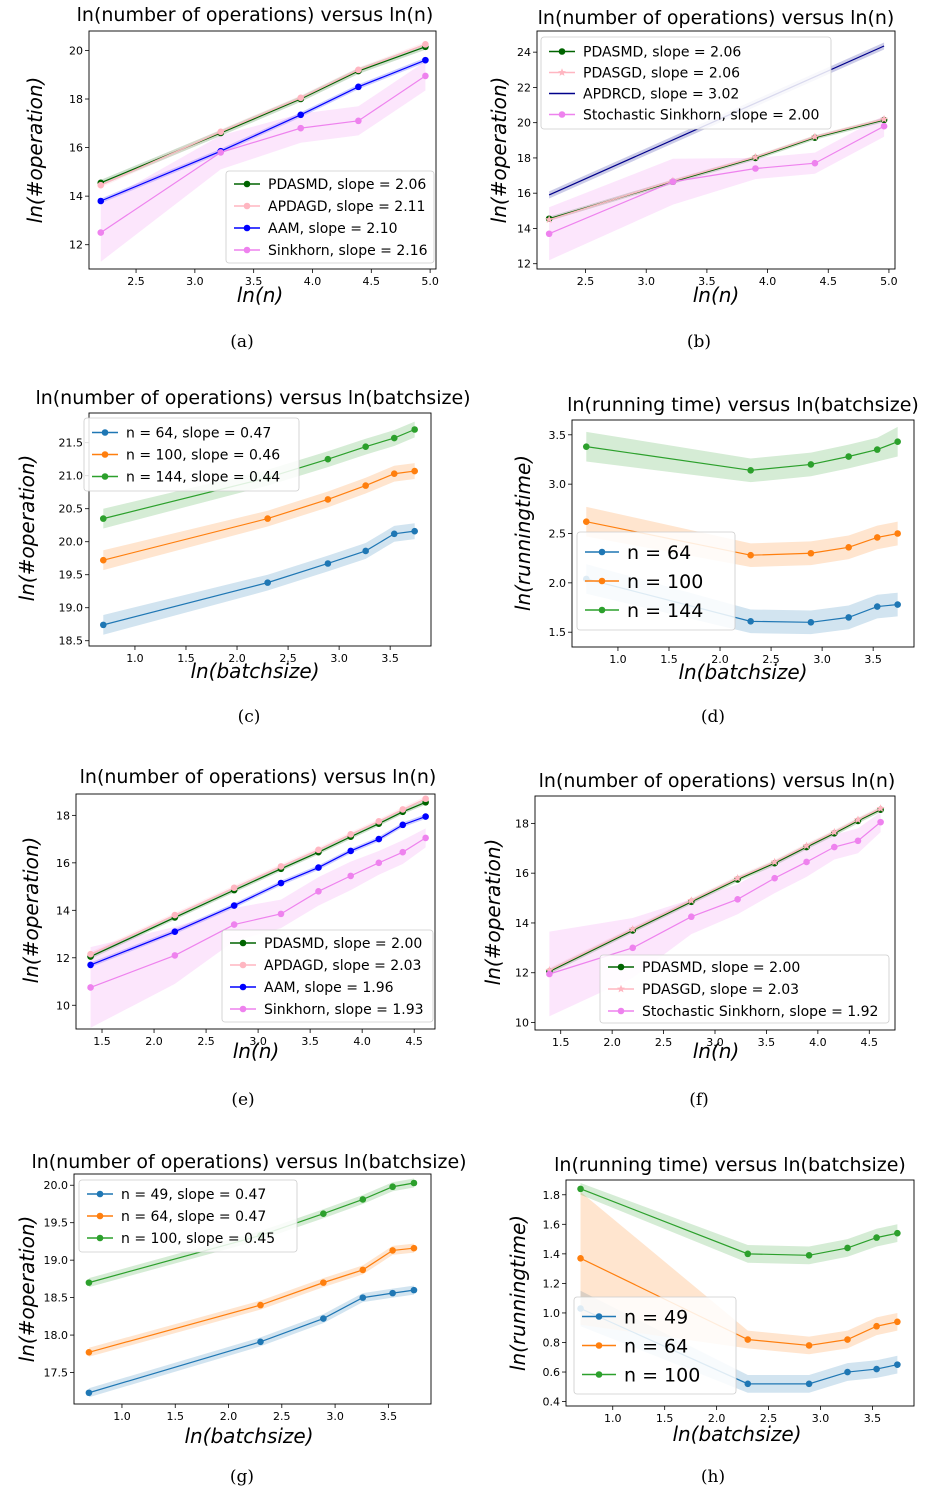 The height and width of the screenshot is (1497, 936). Describe the element at coordinates (522, 1023) in the screenshot. I see `y-tick-label: 10` at that location.